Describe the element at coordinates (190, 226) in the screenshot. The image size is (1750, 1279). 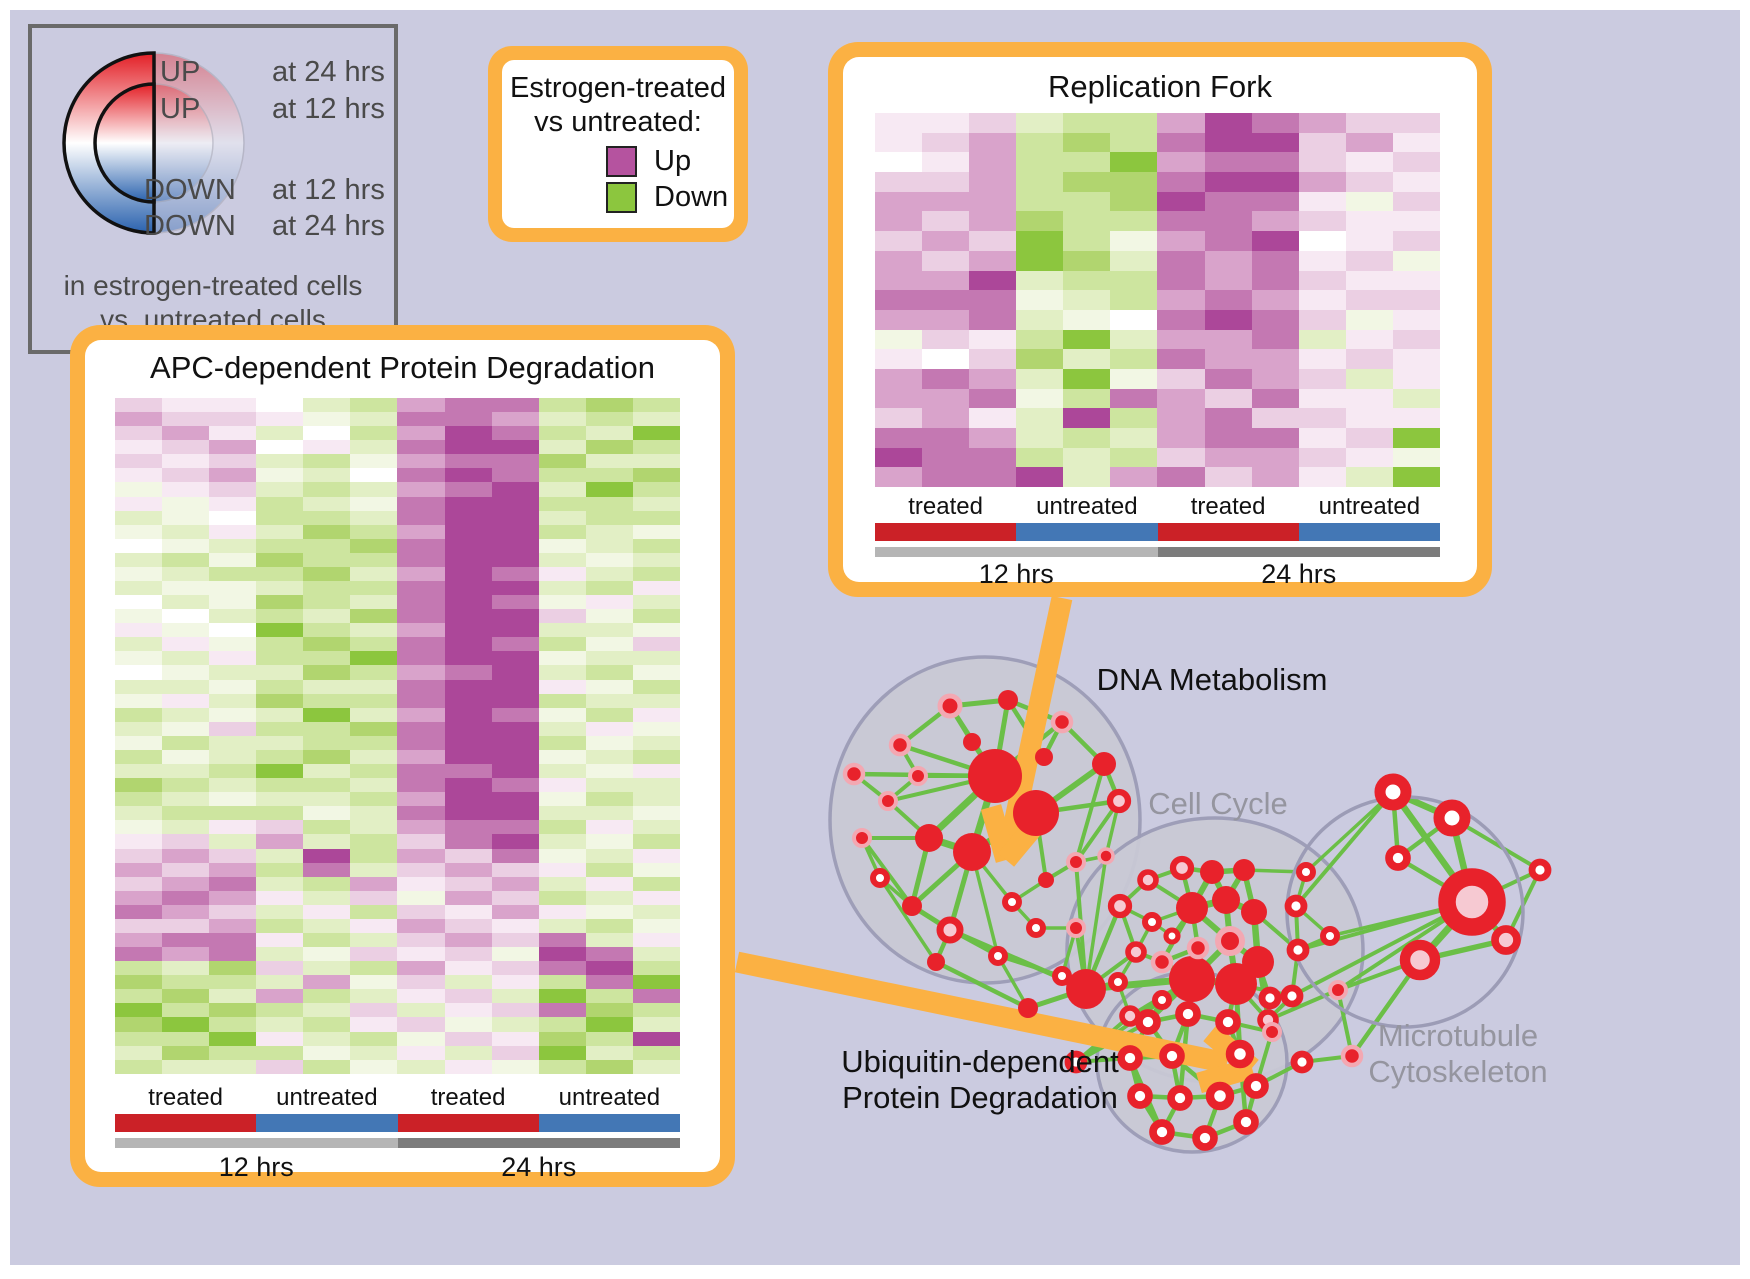
I see `overlap-dir-down-24: DOWN` at that location.